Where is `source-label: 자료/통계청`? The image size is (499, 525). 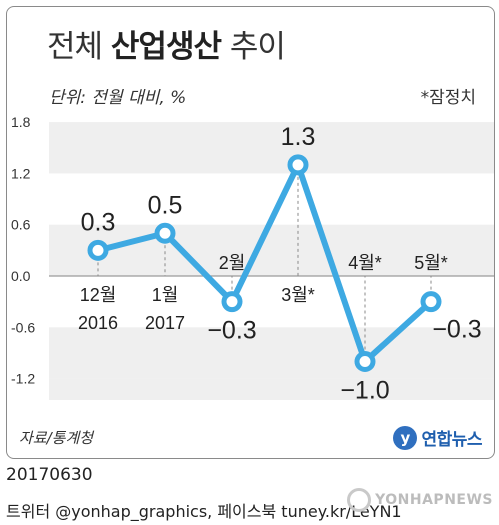 source-label: 자료/통계청 is located at coordinates (56, 438).